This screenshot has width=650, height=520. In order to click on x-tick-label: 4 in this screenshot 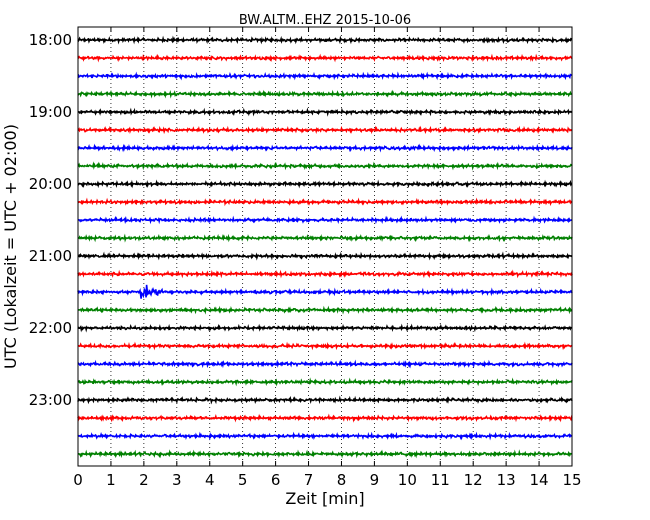, I will do `click(210, 480)`.